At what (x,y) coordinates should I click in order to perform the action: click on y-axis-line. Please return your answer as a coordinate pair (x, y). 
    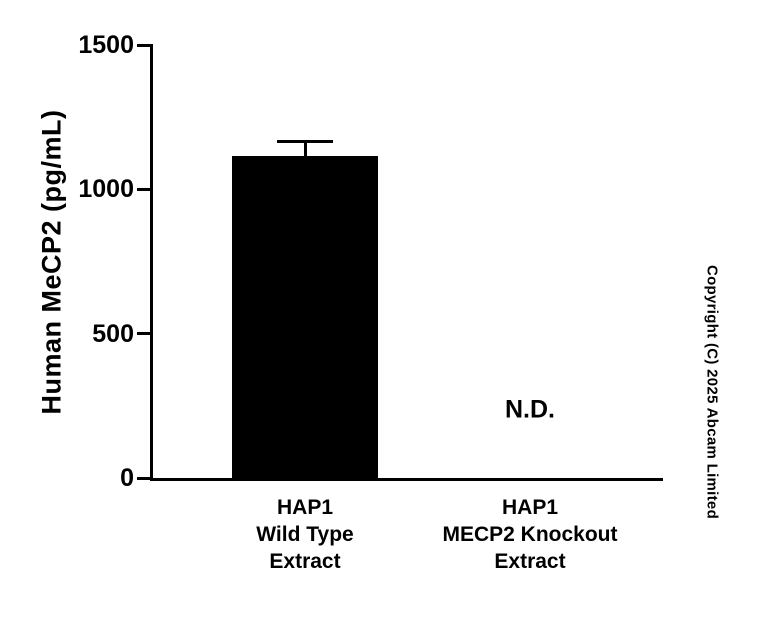
    Looking at the image, I should click on (151, 262).